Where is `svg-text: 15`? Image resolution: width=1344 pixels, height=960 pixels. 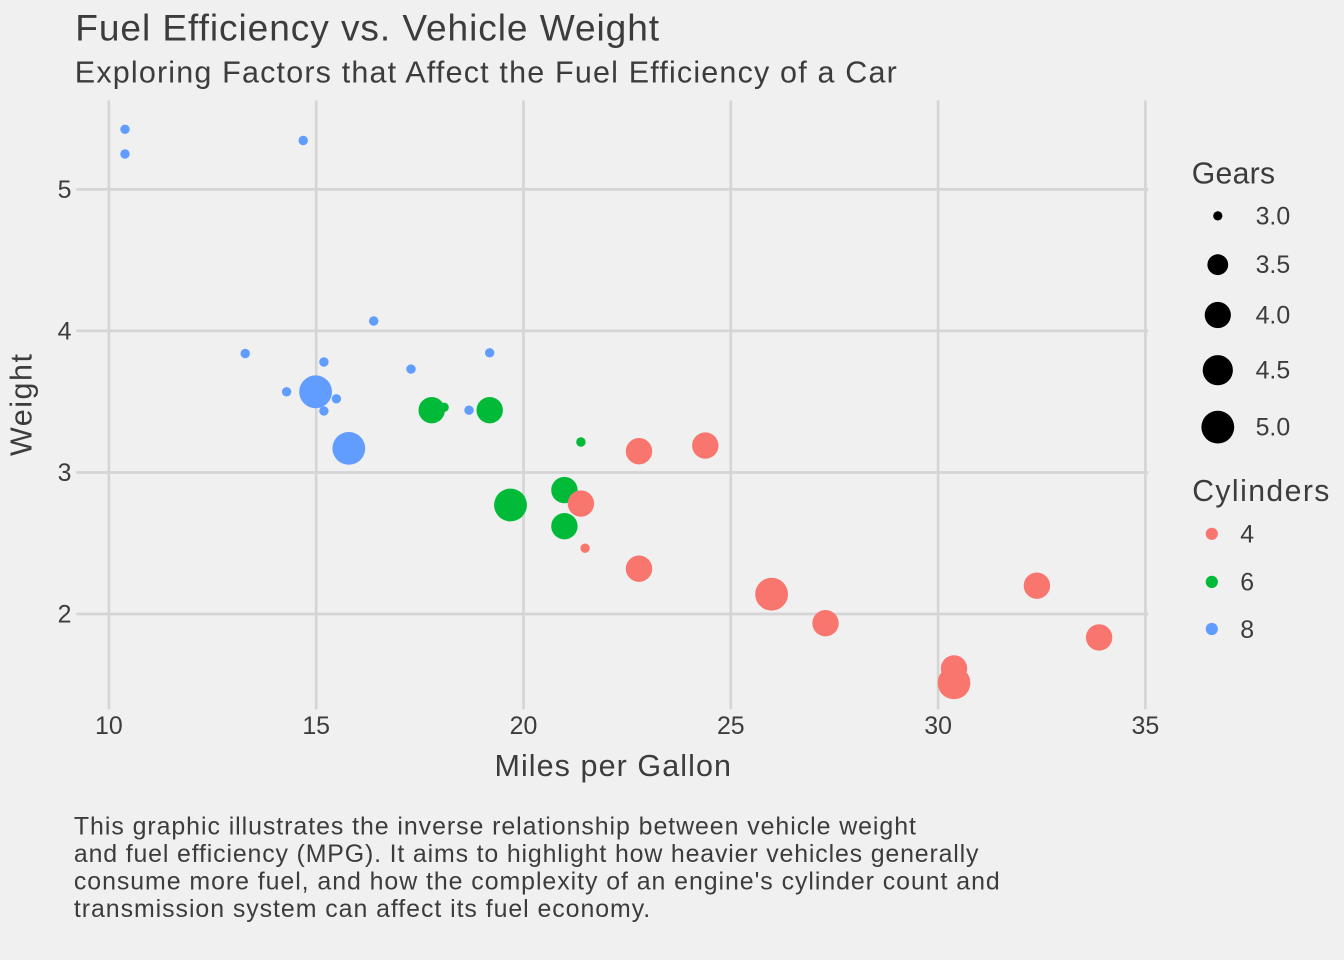 svg-text: 15 is located at coordinates (316, 726).